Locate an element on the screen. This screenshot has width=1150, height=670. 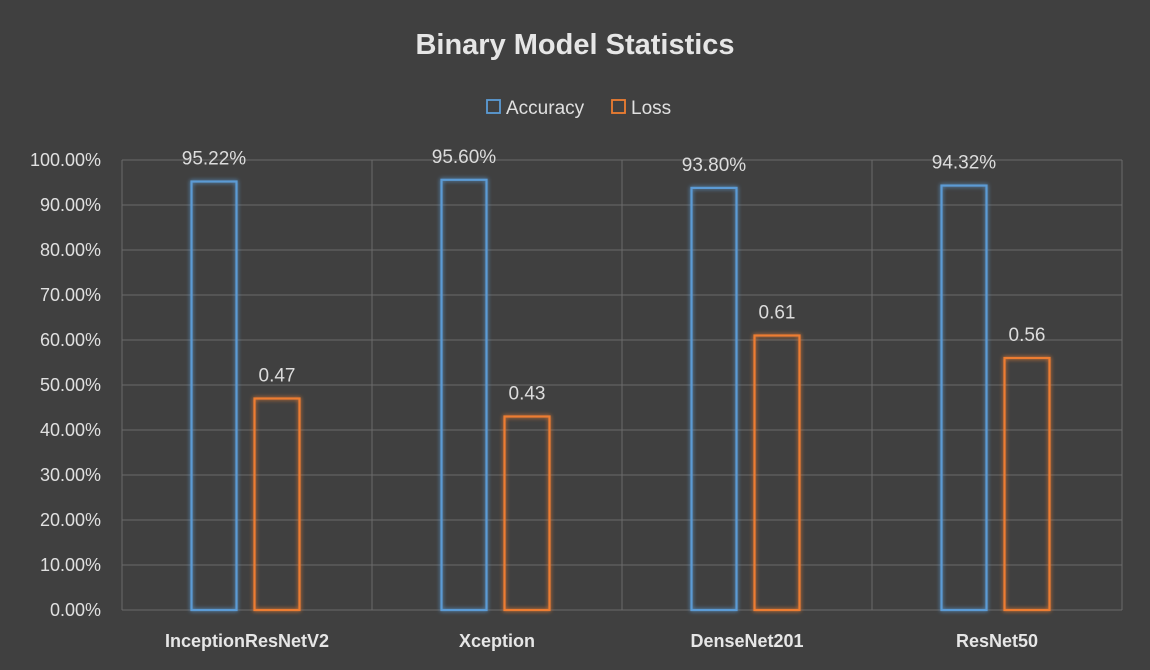
data-label-loss: 0.61 is located at coordinates (777, 313).